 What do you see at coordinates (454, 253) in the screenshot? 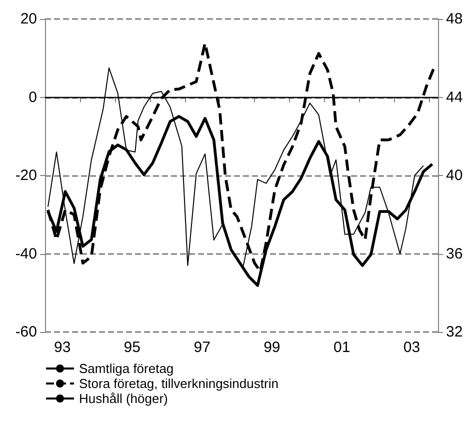
I see `y2-tick-label: 36` at bounding box center [454, 253].